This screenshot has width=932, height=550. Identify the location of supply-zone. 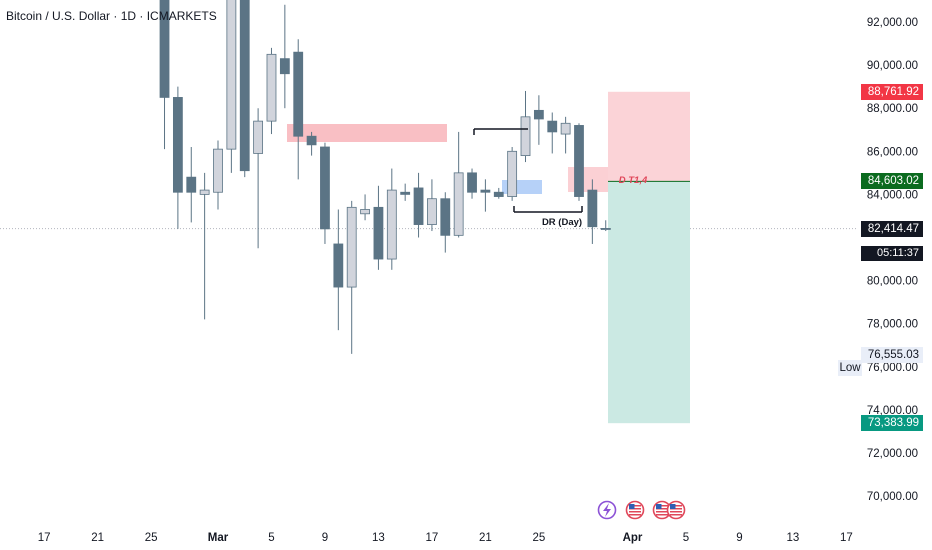
(367, 133).